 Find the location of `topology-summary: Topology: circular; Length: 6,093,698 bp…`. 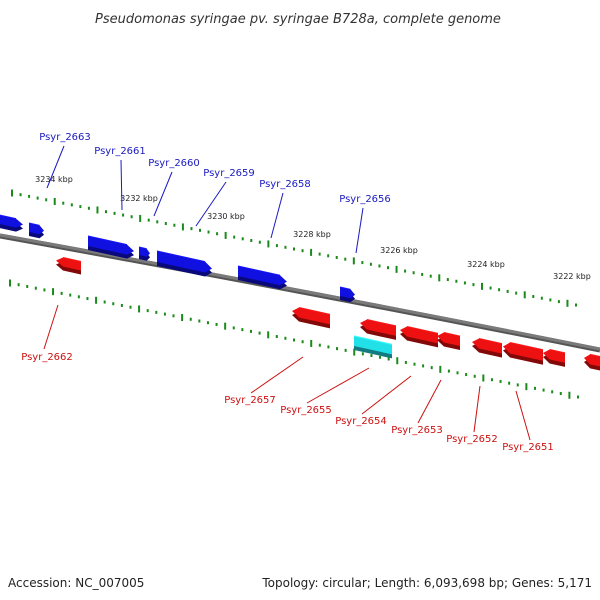

topology-summary: Topology: circular; Length: 6,093,698 bp… is located at coordinates (426, 583).